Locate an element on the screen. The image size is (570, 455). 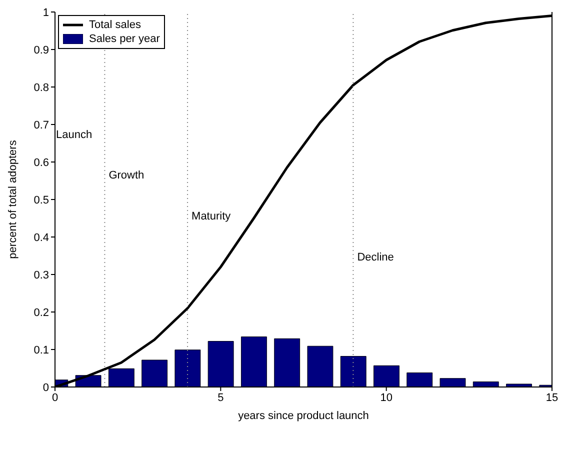
legend-label: Sales per year is located at coordinates (124, 39).